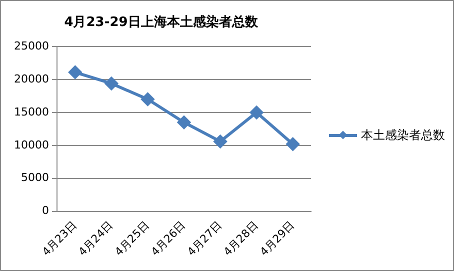 This screenshot has height=271, width=454. I want to click on y-tick-label: 5000, so click(34, 177).